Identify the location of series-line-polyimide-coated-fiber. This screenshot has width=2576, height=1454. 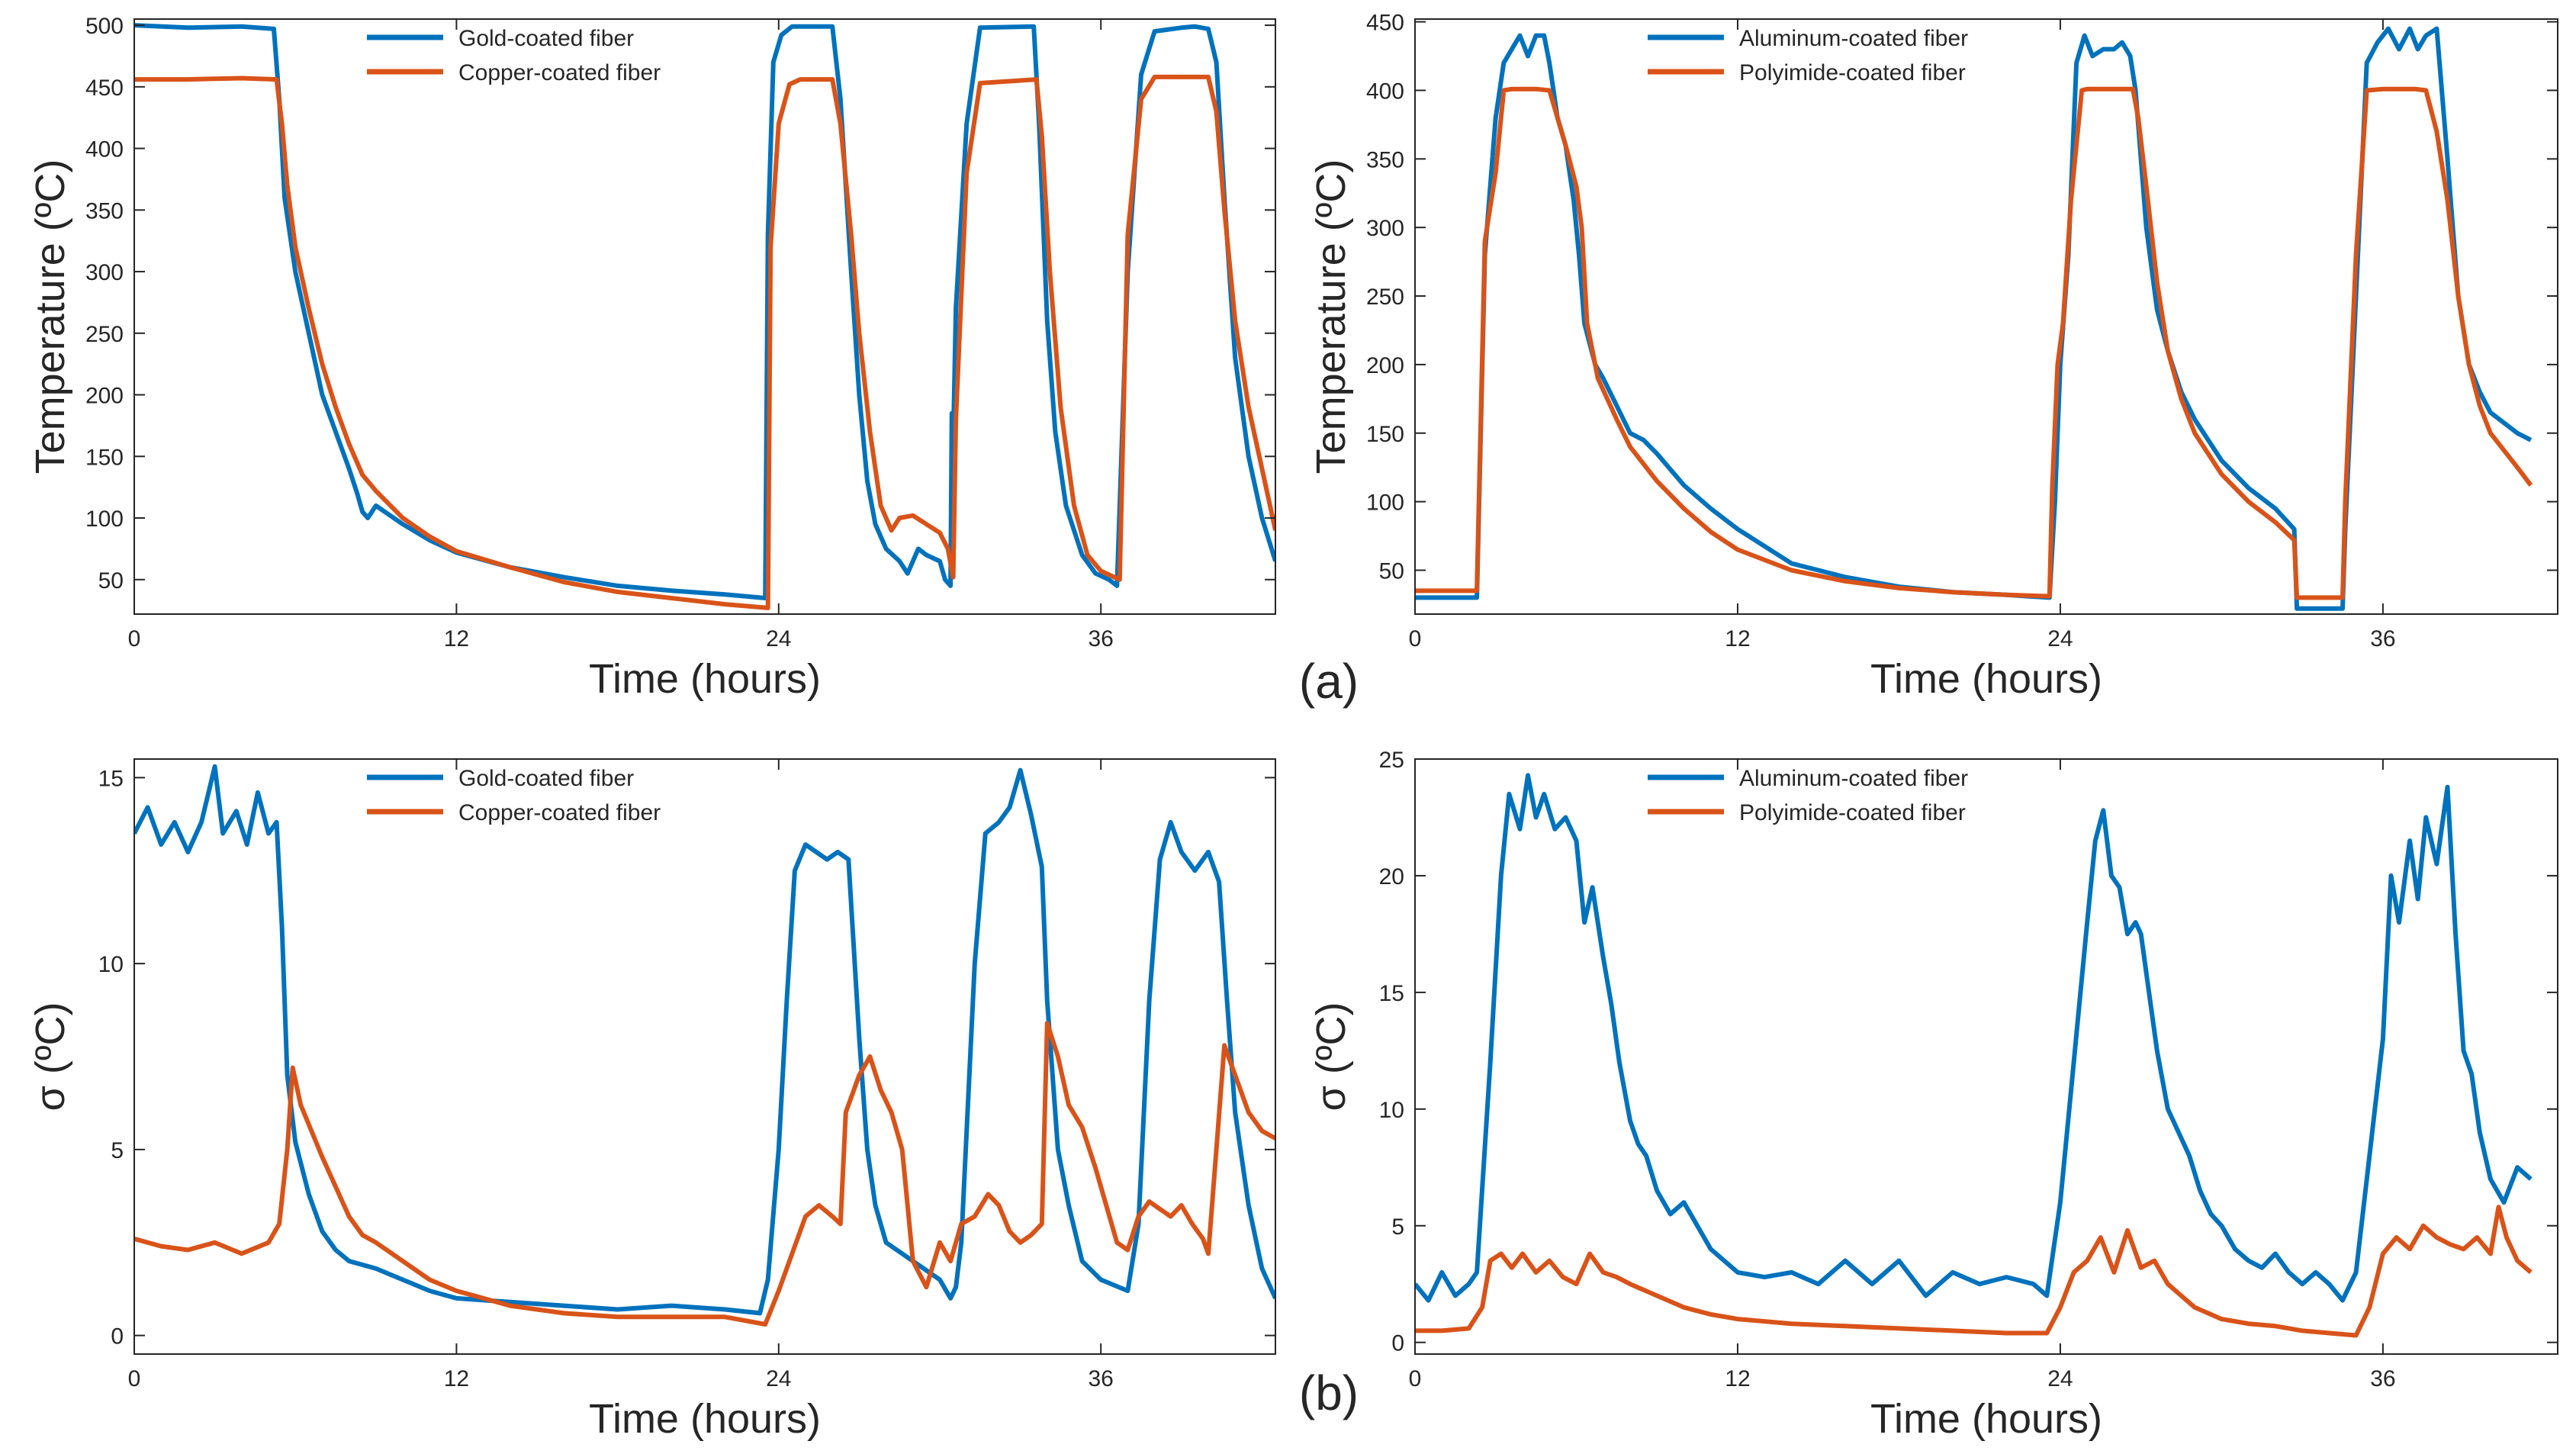
(1974, 1271).